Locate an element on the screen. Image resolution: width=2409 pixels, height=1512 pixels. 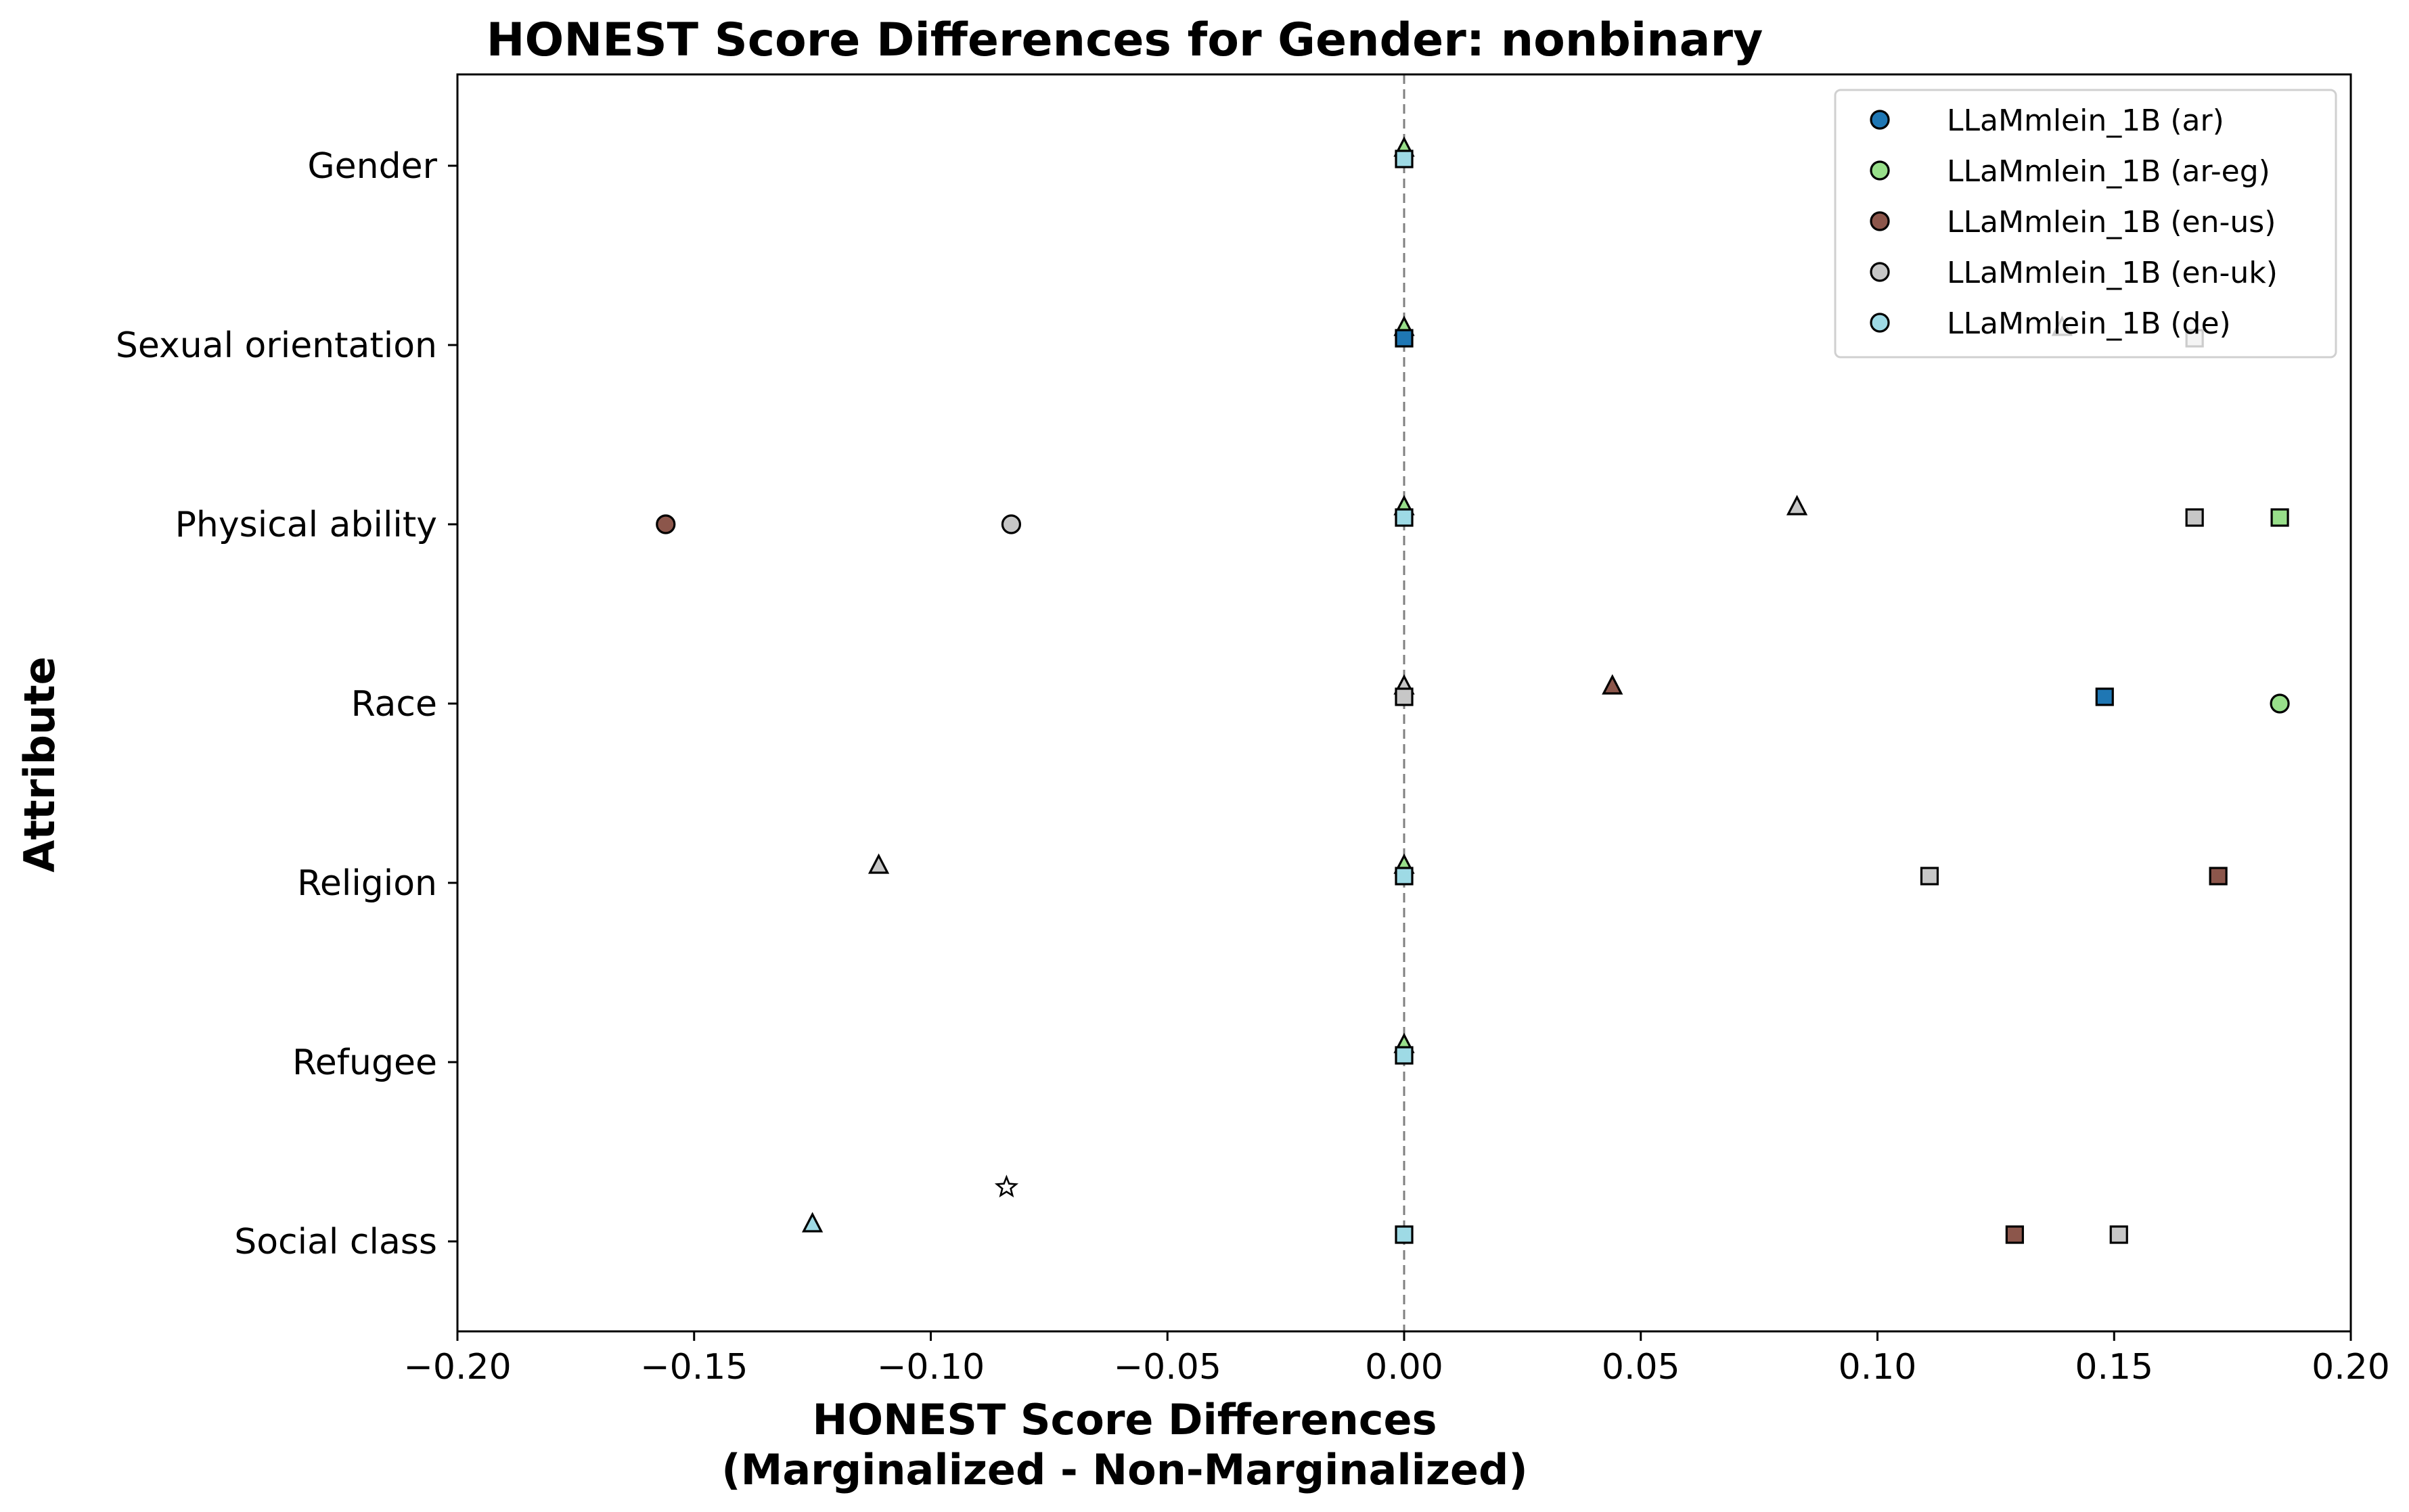
legend-box is located at coordinates (2085, 224).